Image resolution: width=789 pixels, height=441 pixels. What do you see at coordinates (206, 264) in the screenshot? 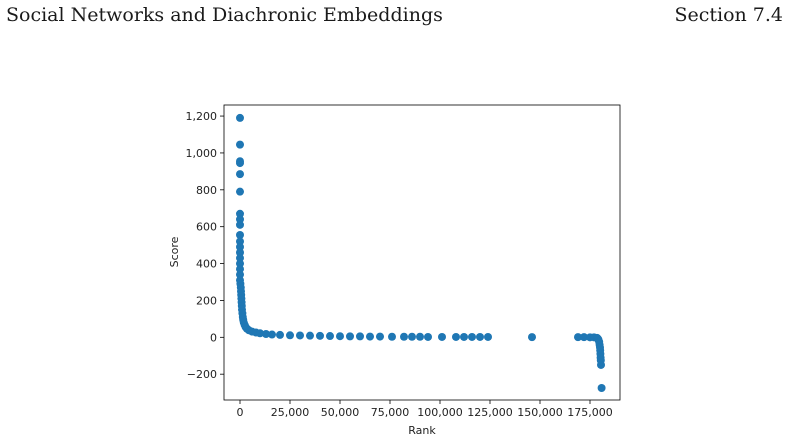
I see `y-tick-label: 400` at bounding box center [206, 264].